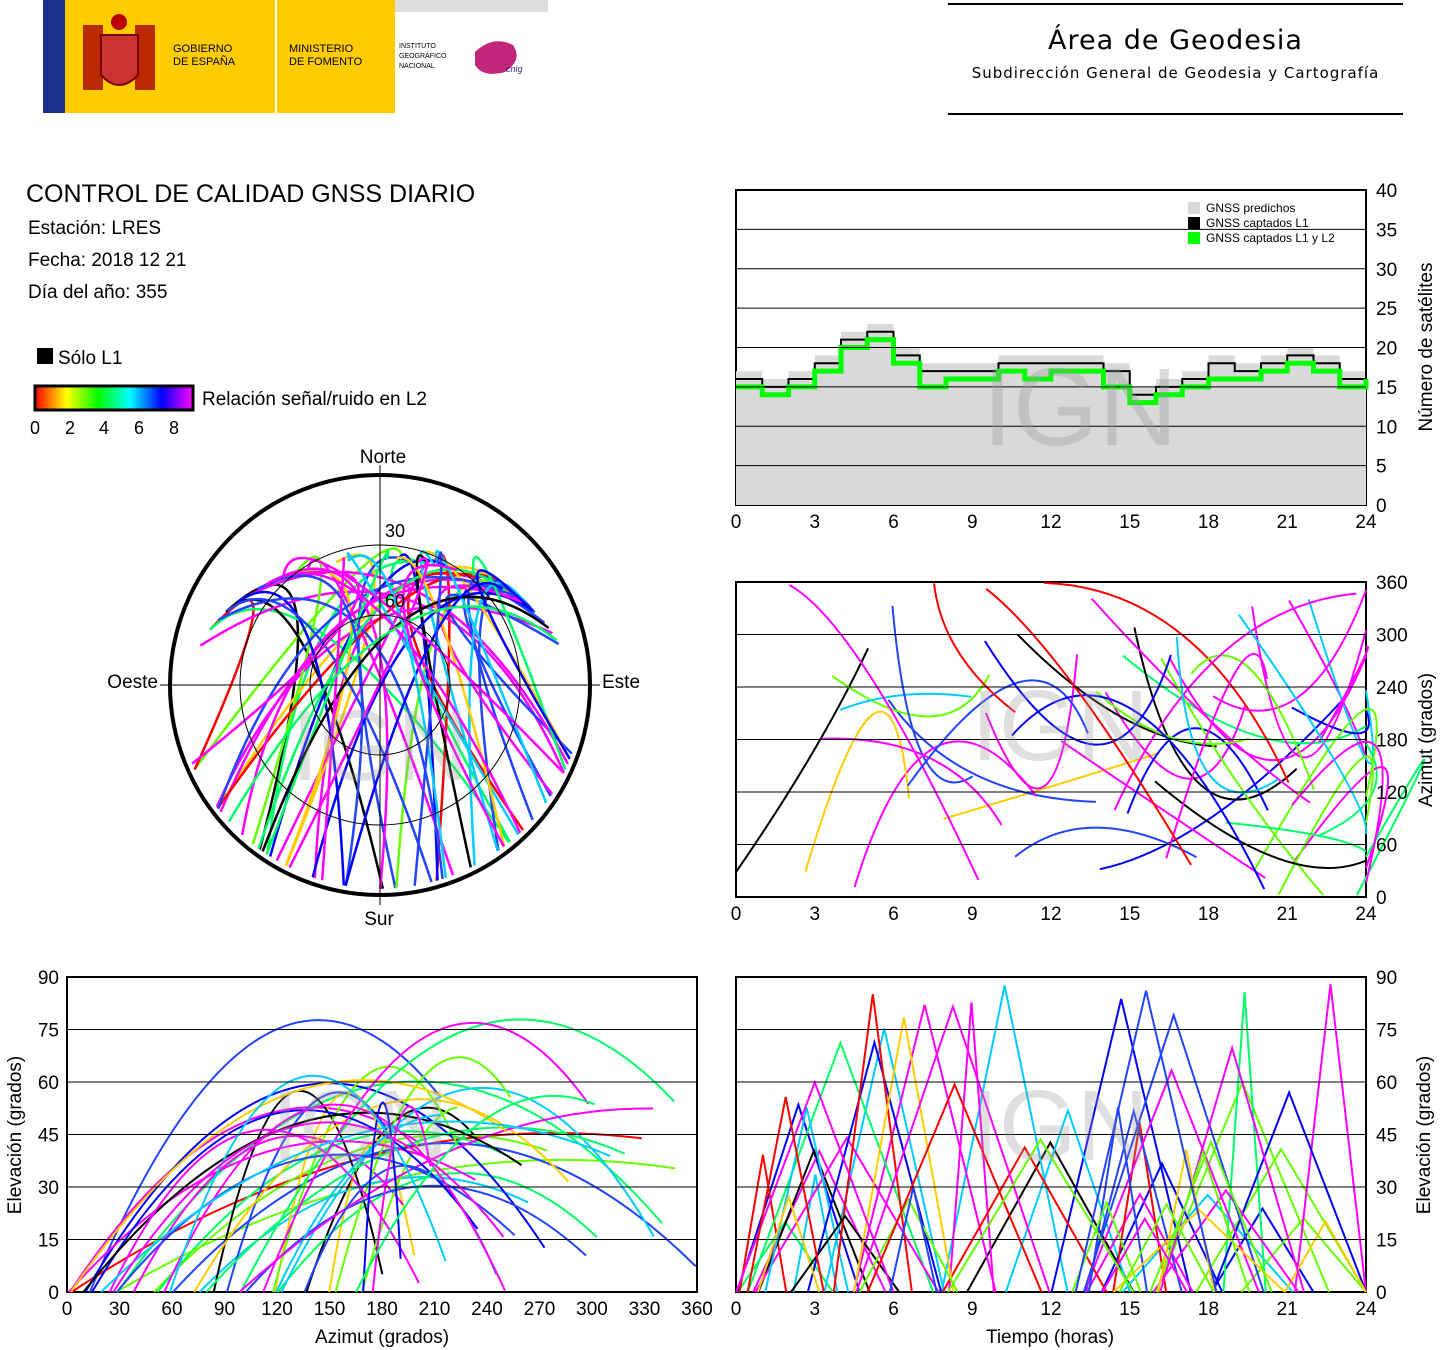 The width and height of the screenshot is (1445, 1350). Describe the element at coordinates (972, 914) in the screenshot. I see `x-tick-label: 9` at that location.